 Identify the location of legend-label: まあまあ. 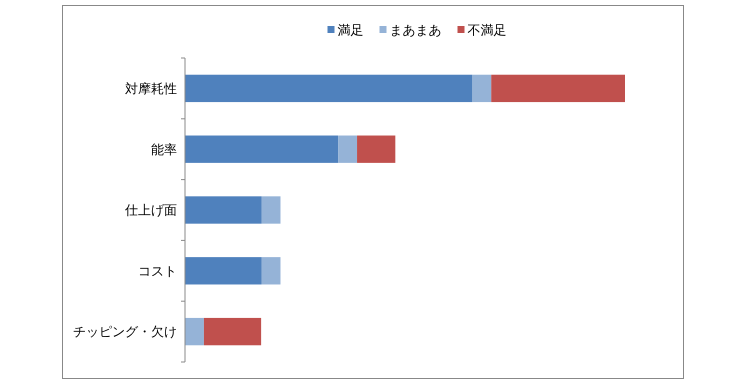
(416, 30).